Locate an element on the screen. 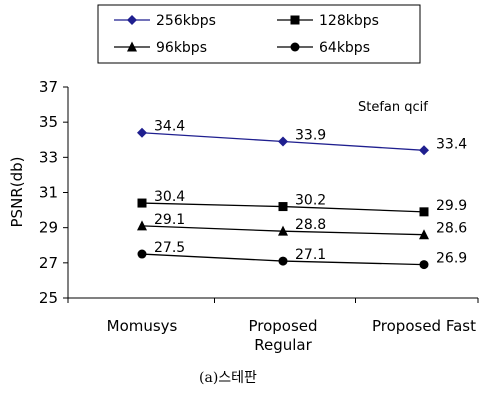  data-label: 28.6 is located at coordinates (451, 229).